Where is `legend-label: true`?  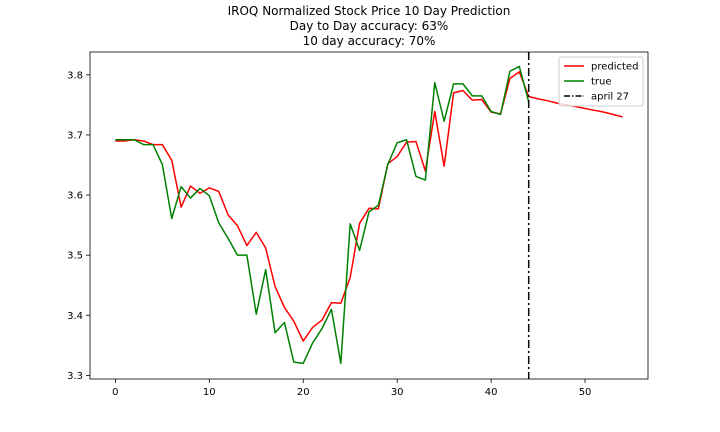 legend-label: true is located at coordinates (601, 82).